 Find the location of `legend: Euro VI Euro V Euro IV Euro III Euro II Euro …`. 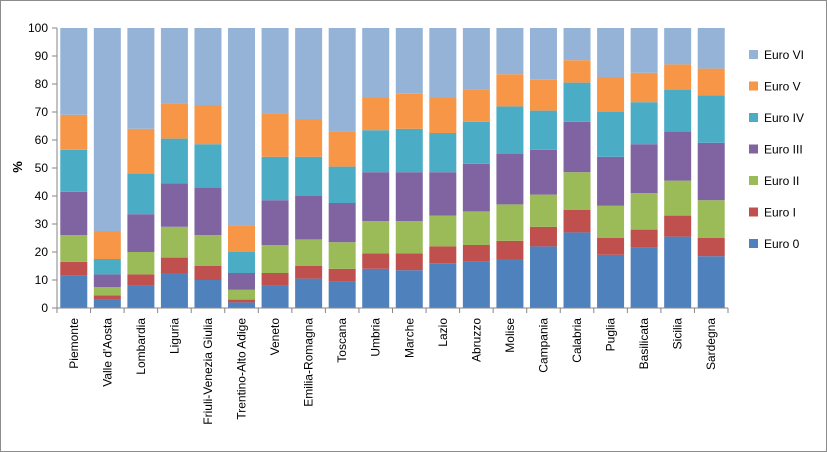

legend: Euro VI Euro V Euro IV Euro III Euro II Euro … is located at coordinates (776, 149).